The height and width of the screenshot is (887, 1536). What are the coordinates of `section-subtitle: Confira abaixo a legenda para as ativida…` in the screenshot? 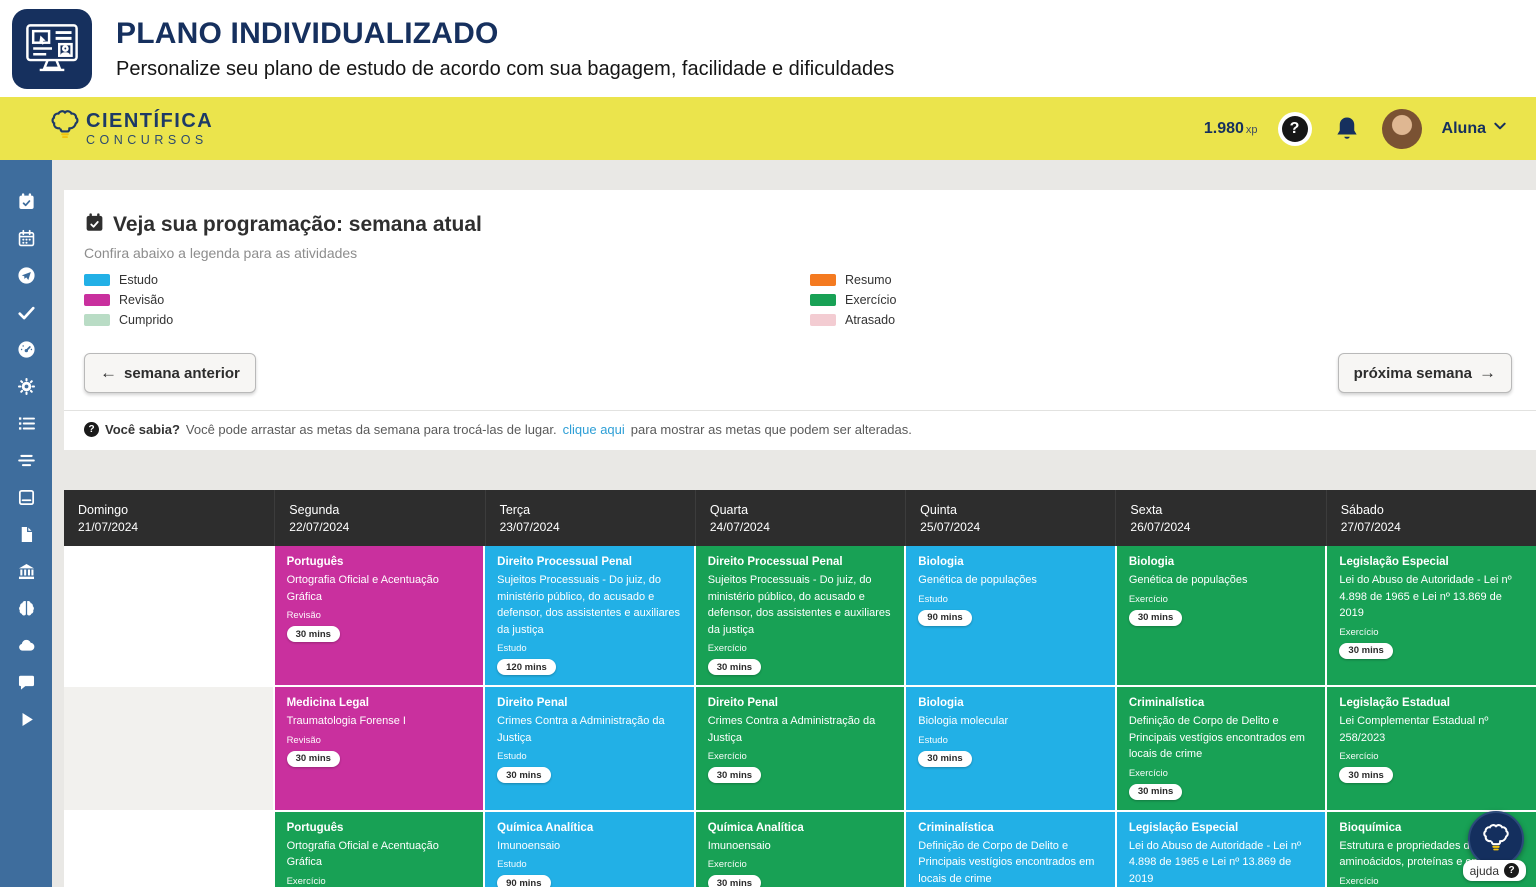 It's located at (221, 253).